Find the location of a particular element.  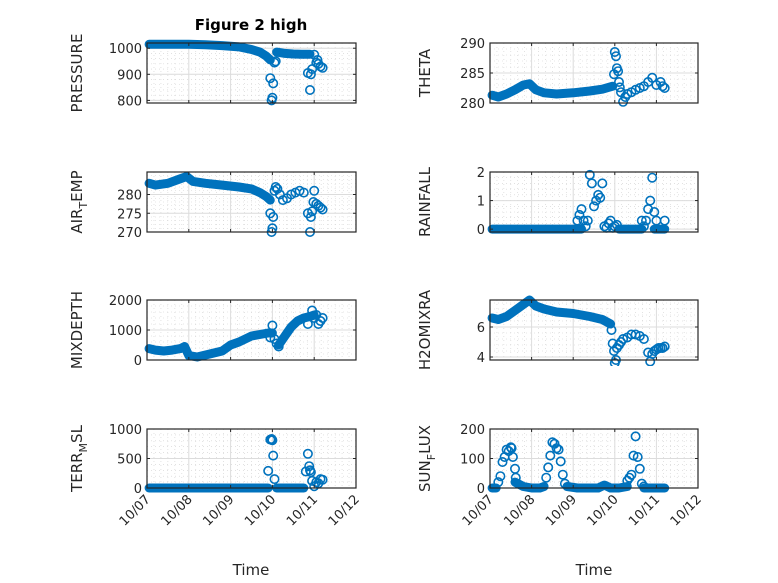

panel-rainfall: 0 1 2 RAINFALL is located at coordinates (557, 202).